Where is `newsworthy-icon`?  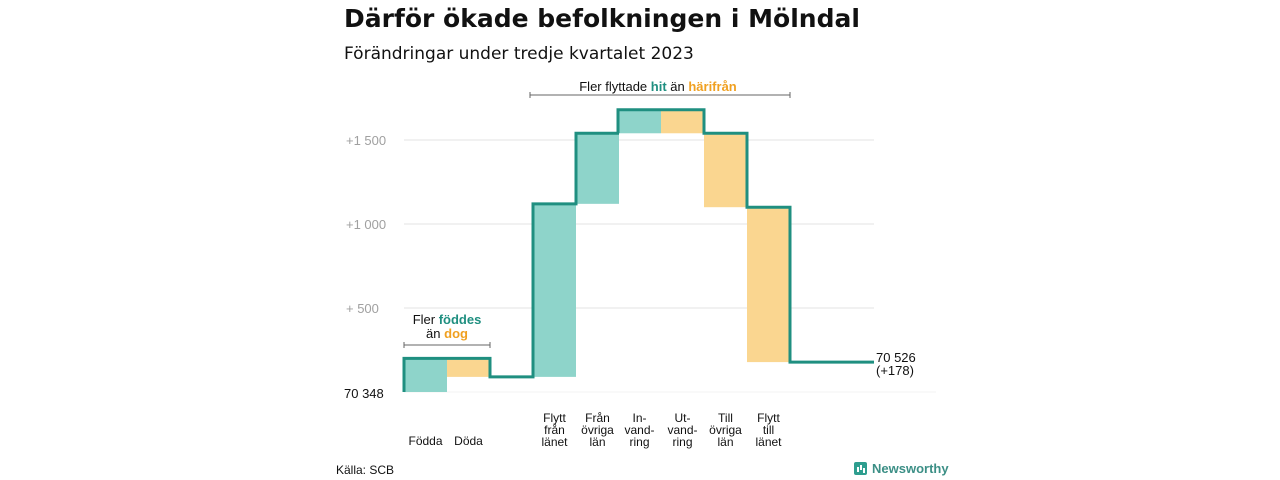 newsworthy-icon is located at coordinates (860, 468).